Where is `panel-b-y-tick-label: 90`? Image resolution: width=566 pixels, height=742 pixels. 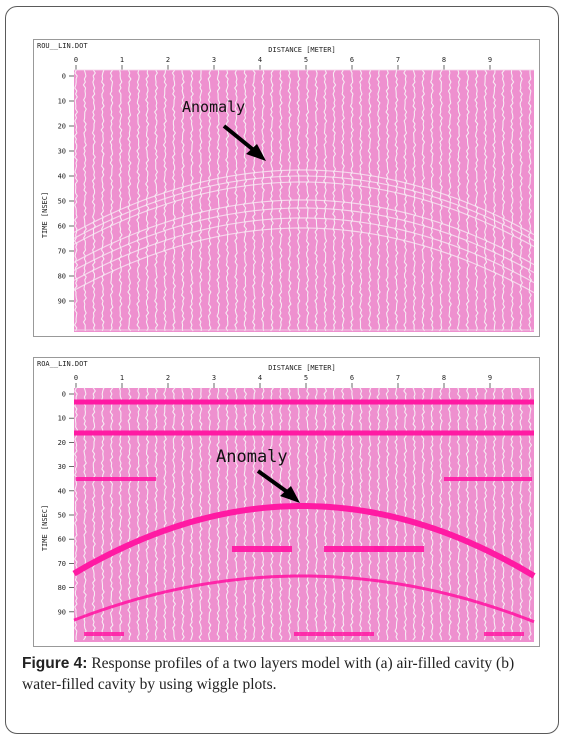
panel-b-y-tick-label: 90 is located at coordinates (62, 612).